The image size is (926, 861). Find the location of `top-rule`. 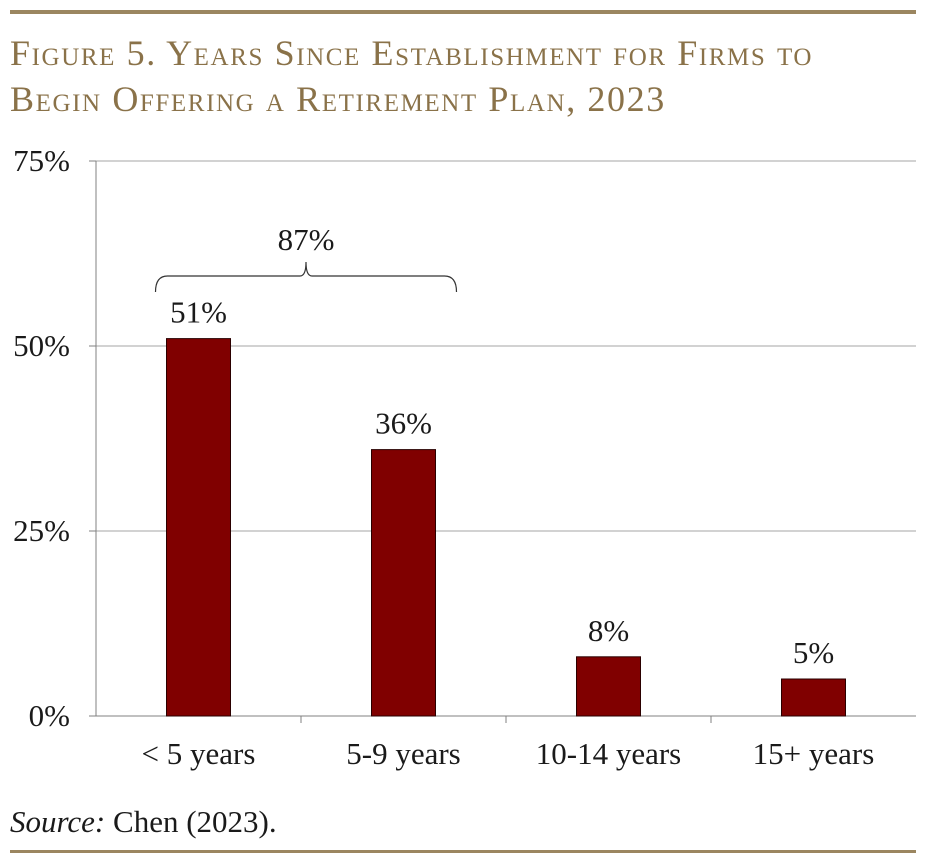

top-rule is located at coordinates (463, 12).